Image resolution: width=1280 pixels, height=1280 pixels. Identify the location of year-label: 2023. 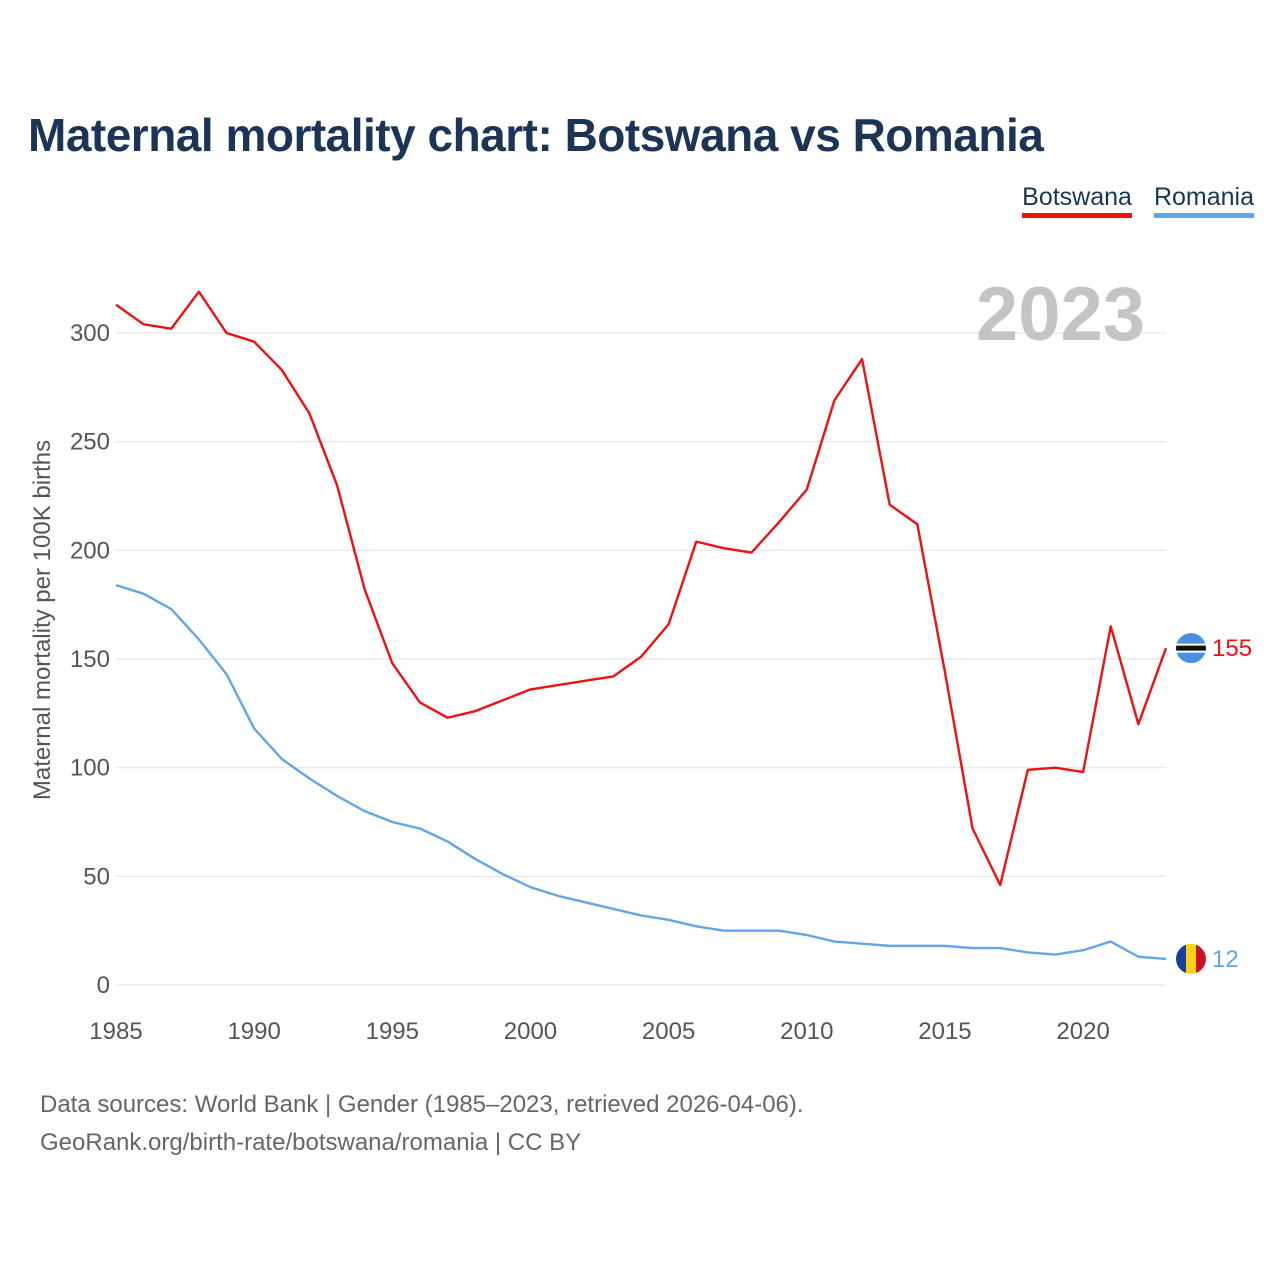
(1060, 314).